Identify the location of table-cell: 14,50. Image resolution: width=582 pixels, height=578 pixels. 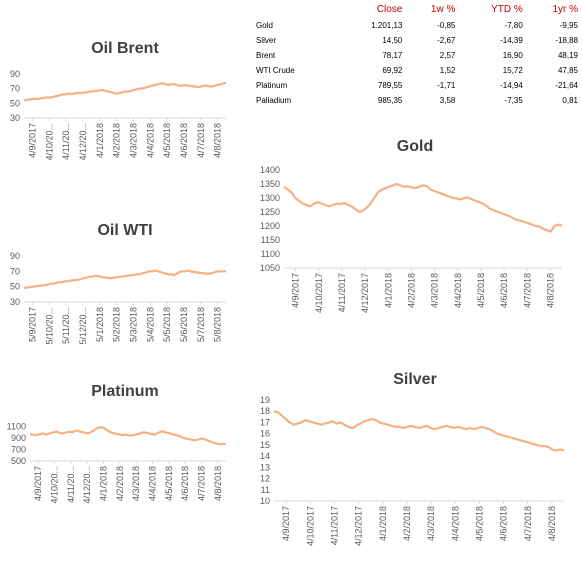
(392, 40).